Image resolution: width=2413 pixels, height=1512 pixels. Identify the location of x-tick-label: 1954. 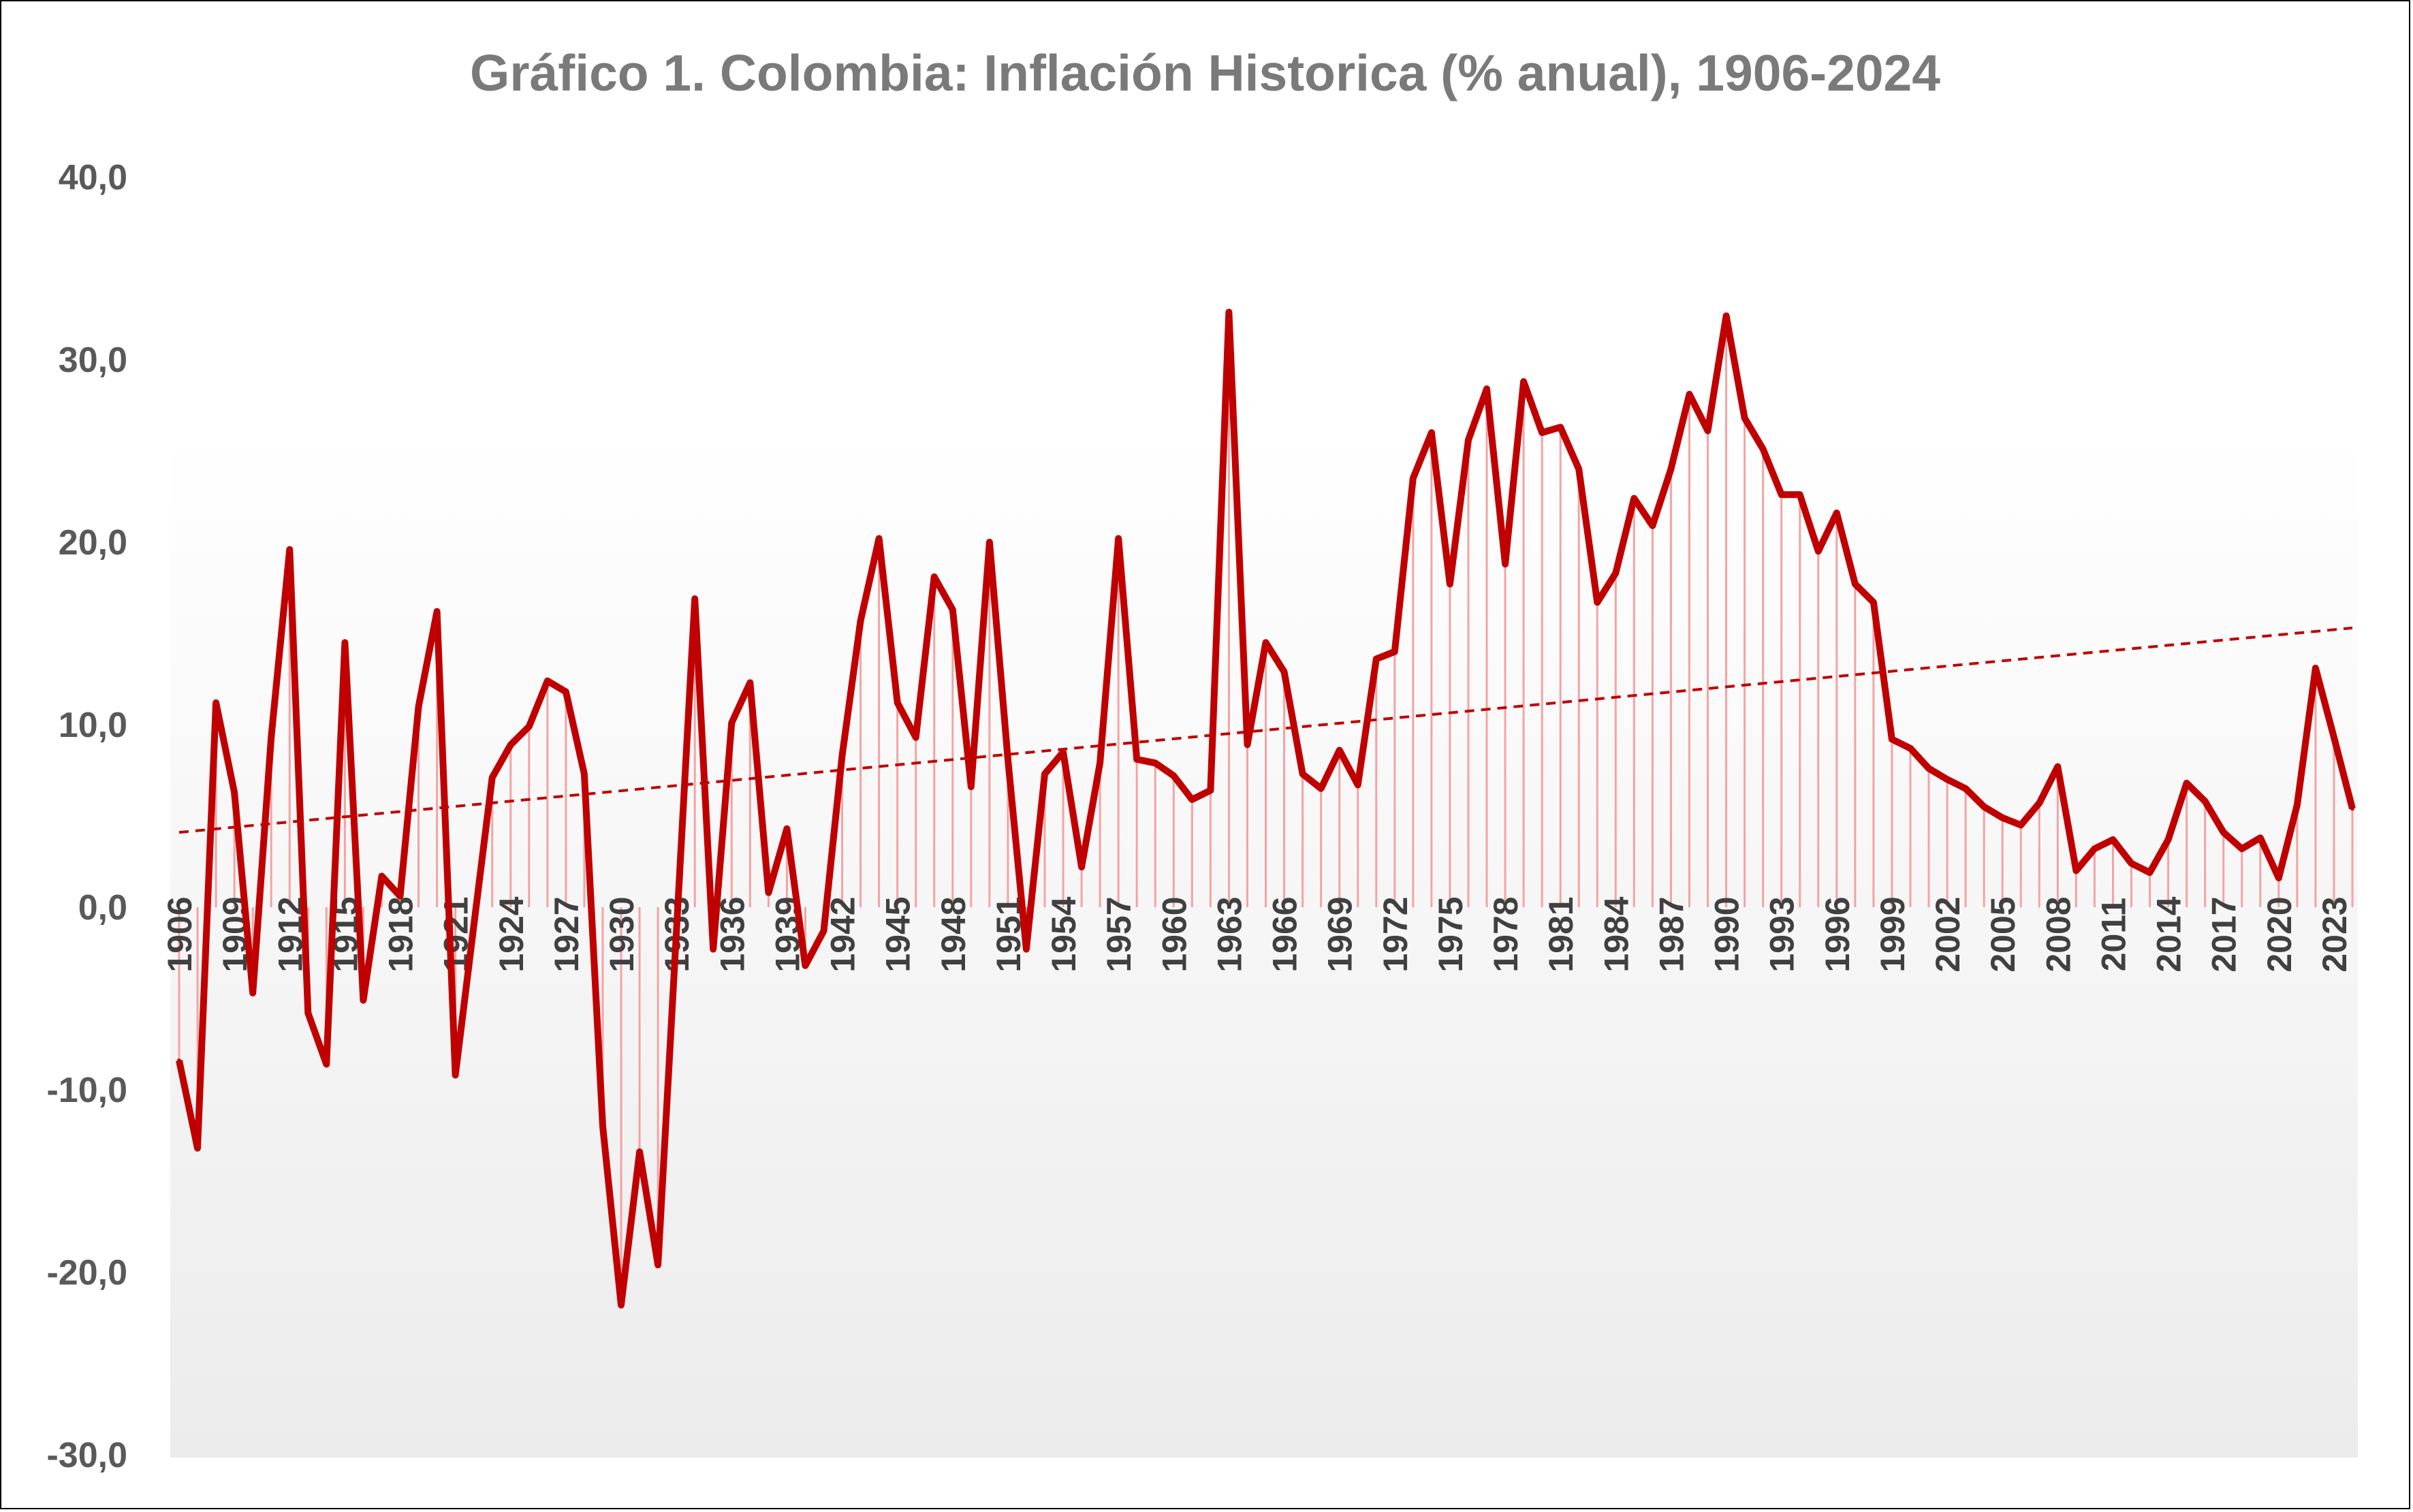
(1064, 934).